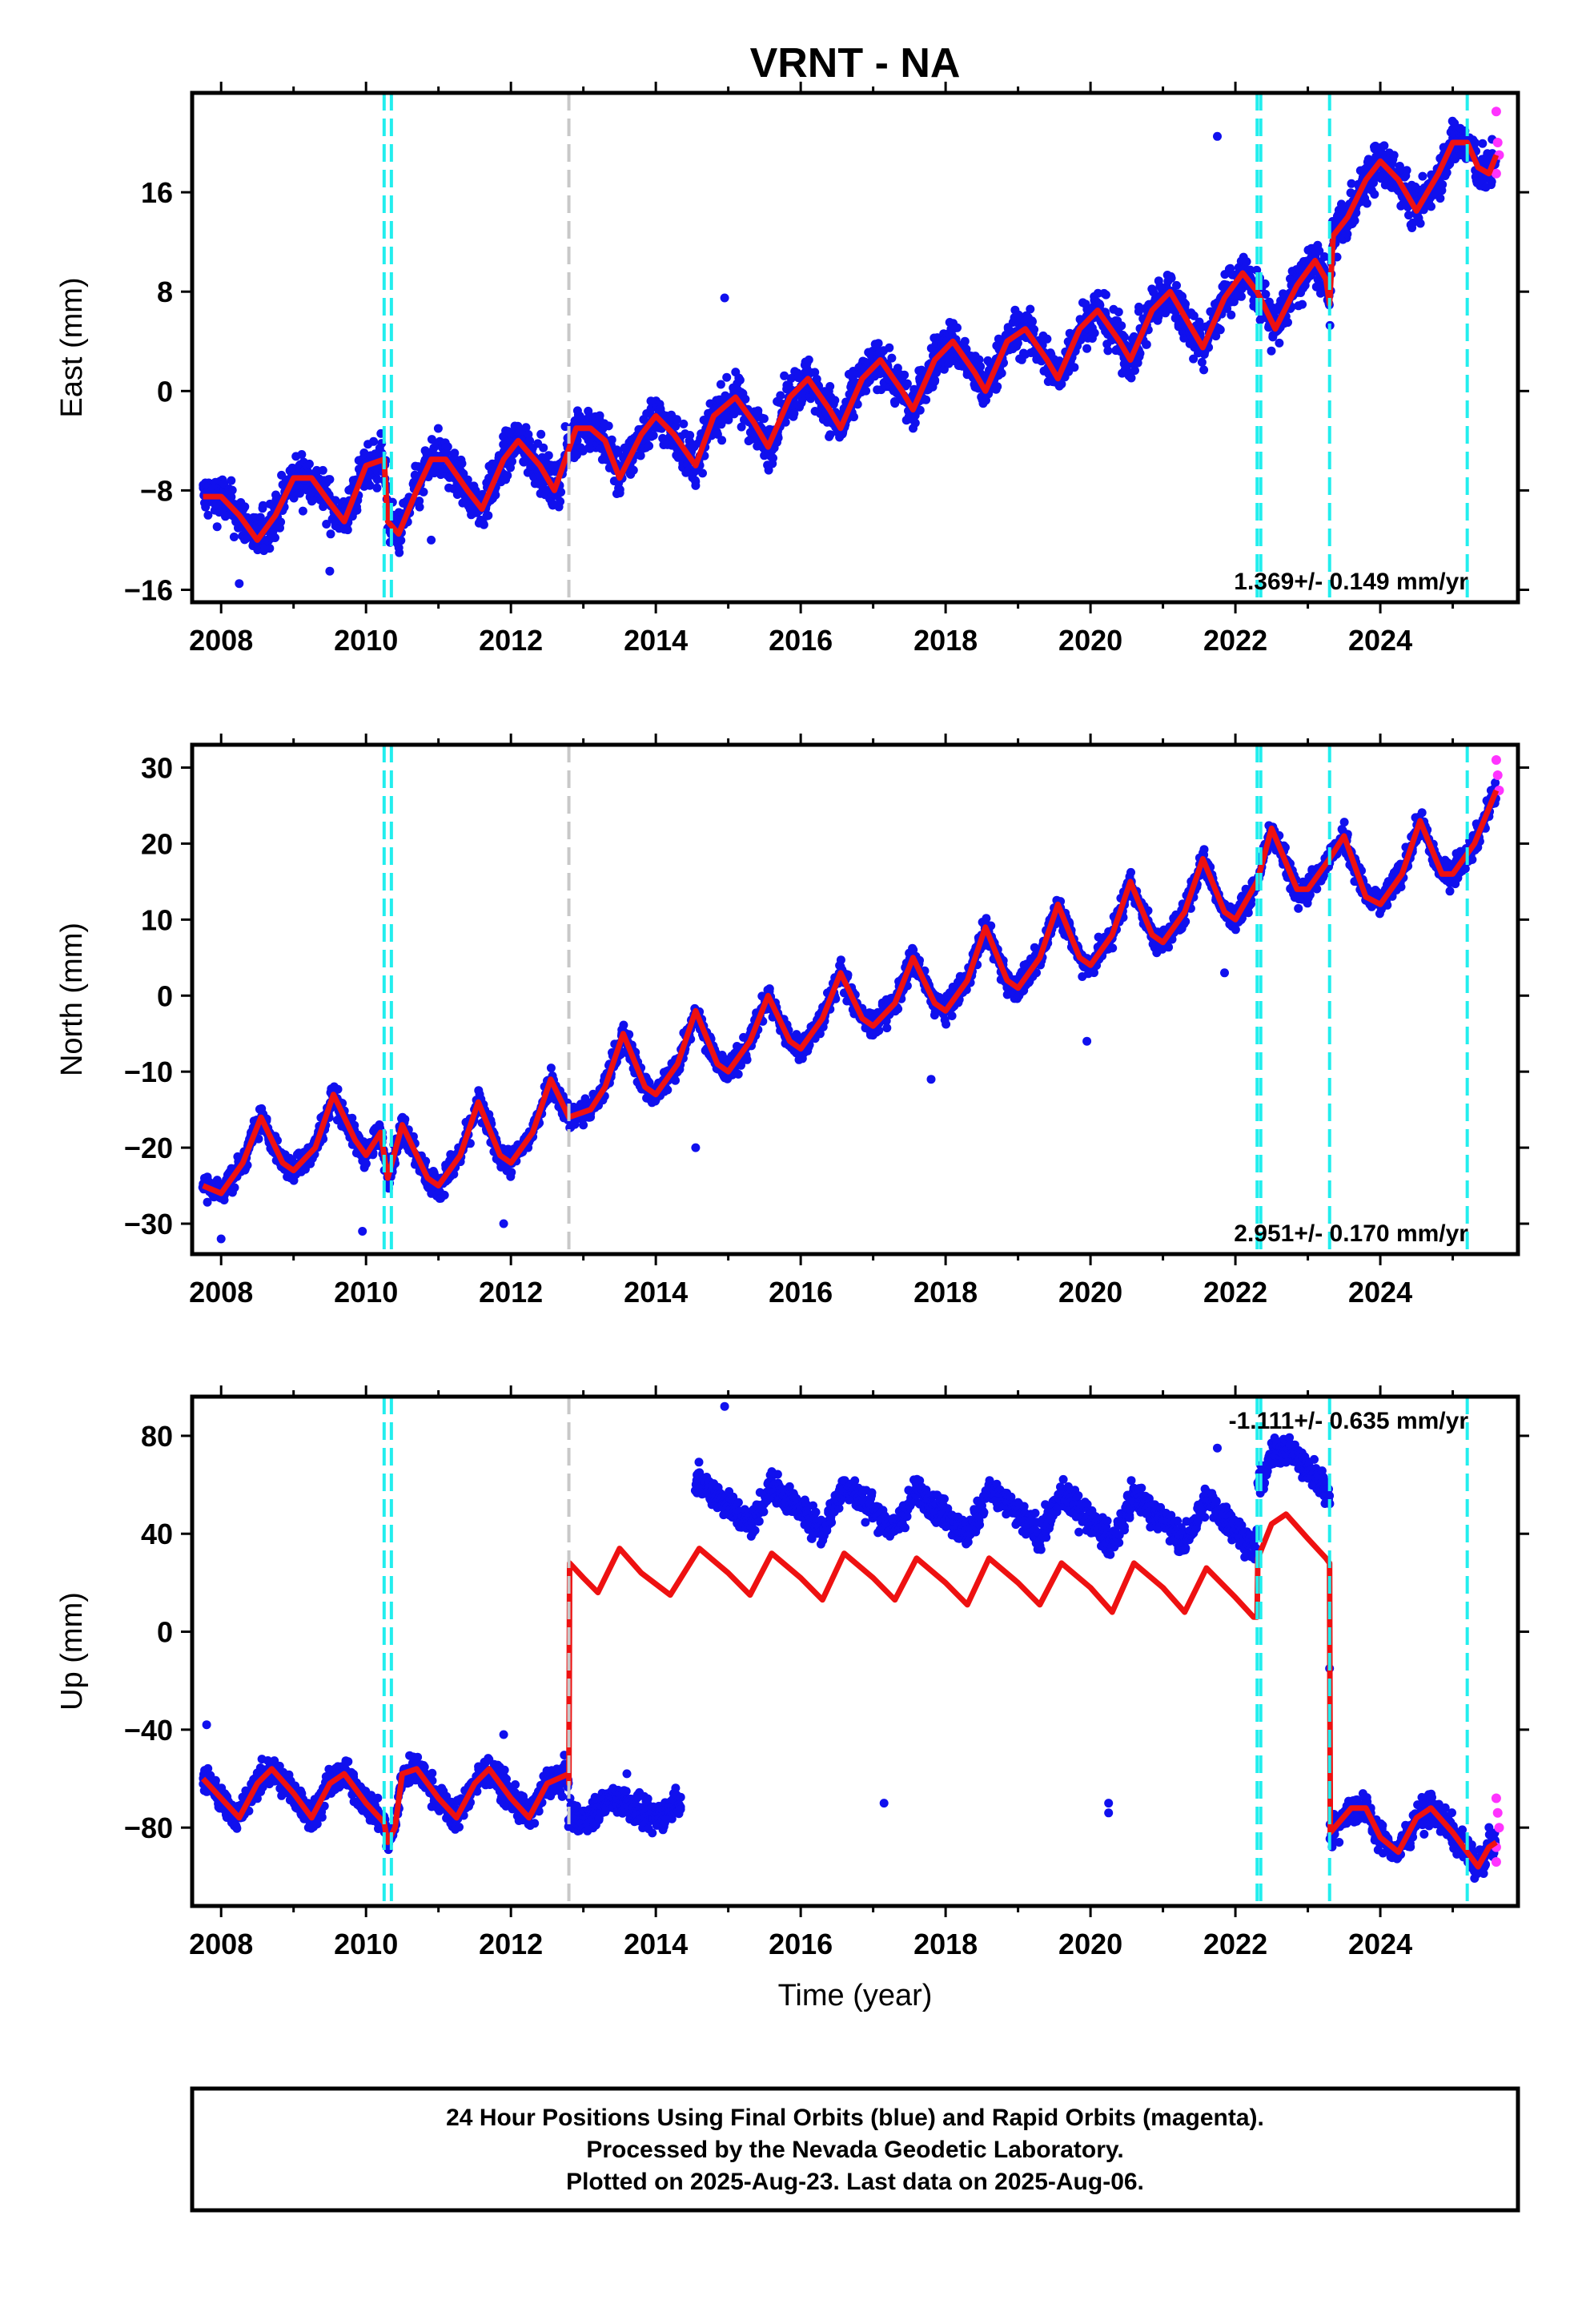 The width and height of the screenshot is (1582, 2324). I want to click on velocity-label: 1.369+/- 0.149 mm/yr, so click(1351, 582).